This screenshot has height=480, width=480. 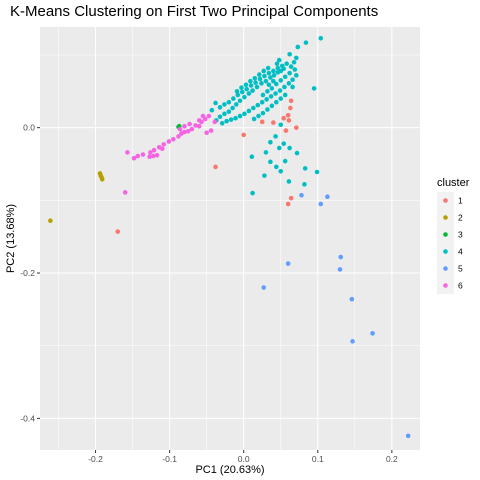 I want to click on legend-label-4: 4, so click(x=460, y=252).